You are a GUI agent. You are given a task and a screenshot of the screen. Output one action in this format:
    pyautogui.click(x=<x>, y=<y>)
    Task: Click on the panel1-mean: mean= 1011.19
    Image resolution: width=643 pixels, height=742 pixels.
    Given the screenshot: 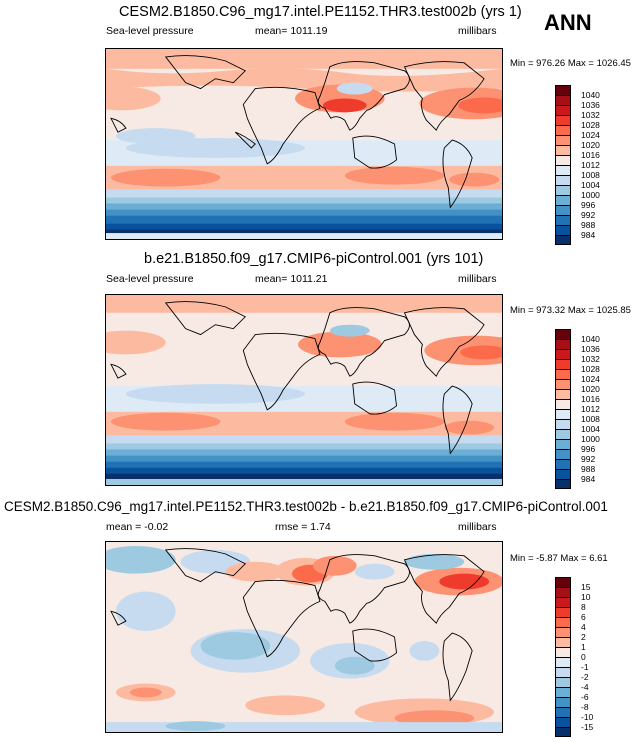 What is the action you would take?
    pyautogui.click(x=291, y=31)
    